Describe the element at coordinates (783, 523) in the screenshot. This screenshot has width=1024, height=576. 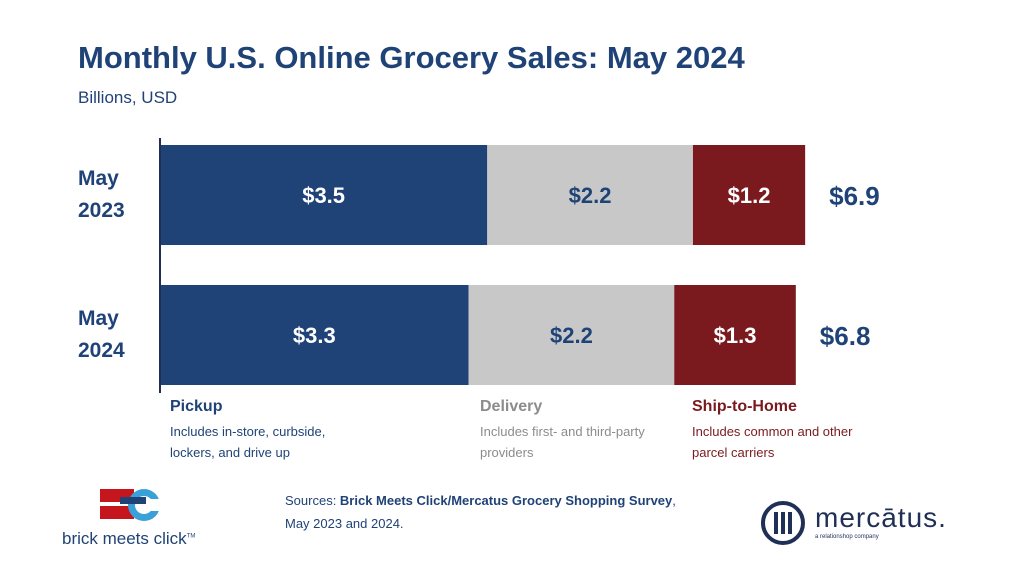
I see `mercatus-logo-mark-icon` at that location.